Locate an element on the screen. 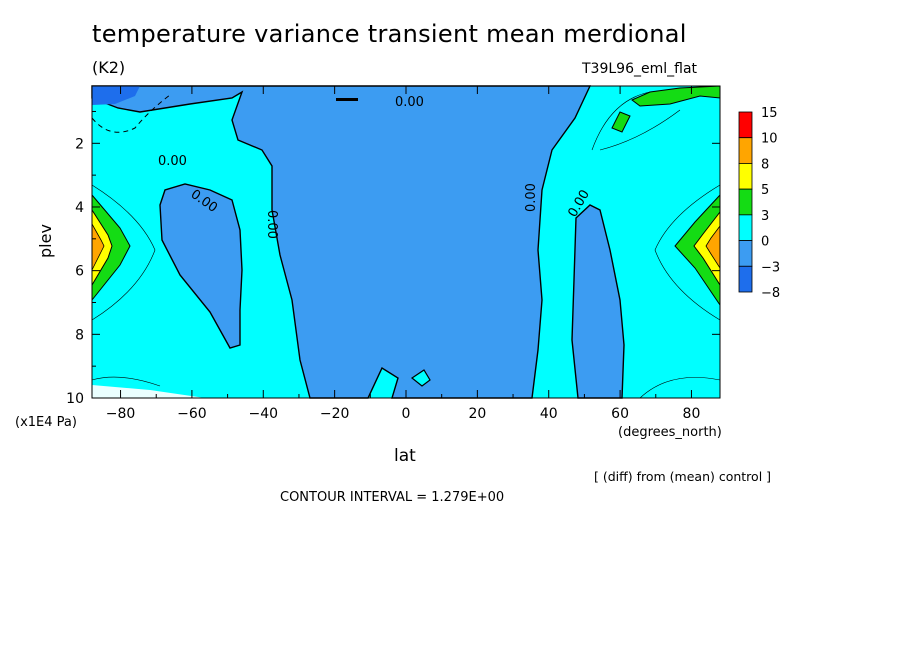 This screenshot has height=654, width=904. x-tick-label: 0 is located at coordinates (406, 414).